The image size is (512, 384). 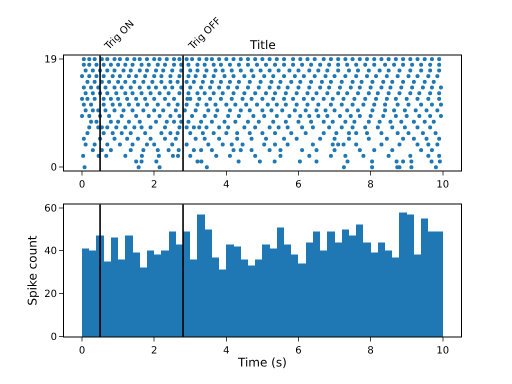 What do you see at coordinates (119, 35) in the screenshot?
I see `ref-line-label: Trig ON` at bounding box center [119, 35].